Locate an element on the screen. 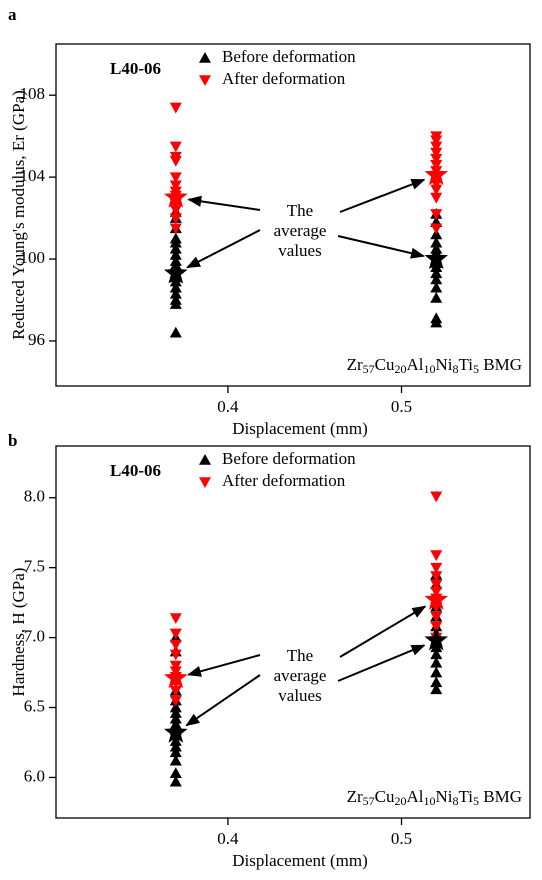 The width and height of the screenshot is (542, 880). y-tick-label: 6.0 is located at coordinates (34, 775).